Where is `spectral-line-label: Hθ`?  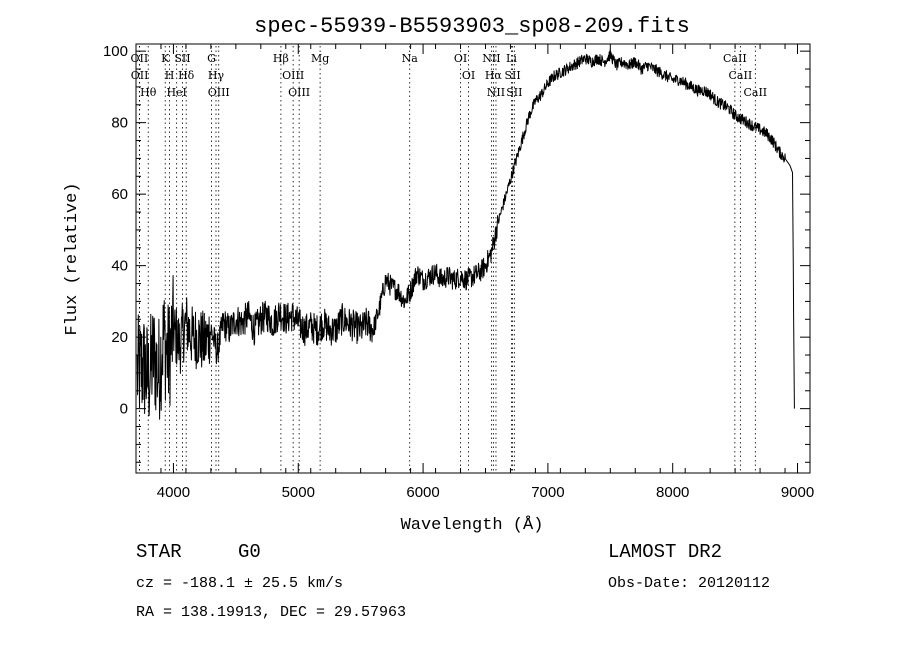
spectral-line-label: Hθ is located at coordinates (148, 92).